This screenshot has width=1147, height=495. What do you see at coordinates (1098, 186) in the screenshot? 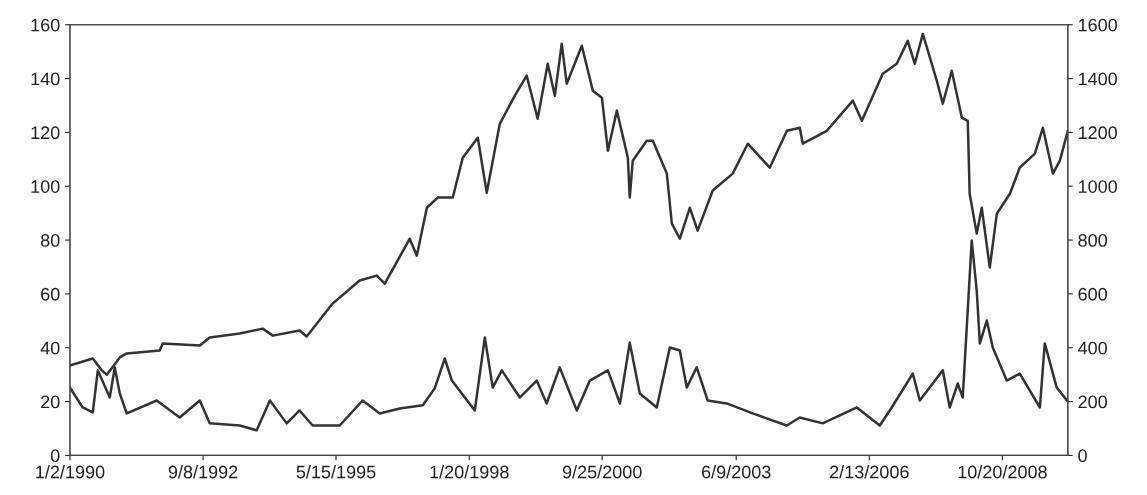
I see `y2-tick-label: 1000` at bounding box center [1098, 186].